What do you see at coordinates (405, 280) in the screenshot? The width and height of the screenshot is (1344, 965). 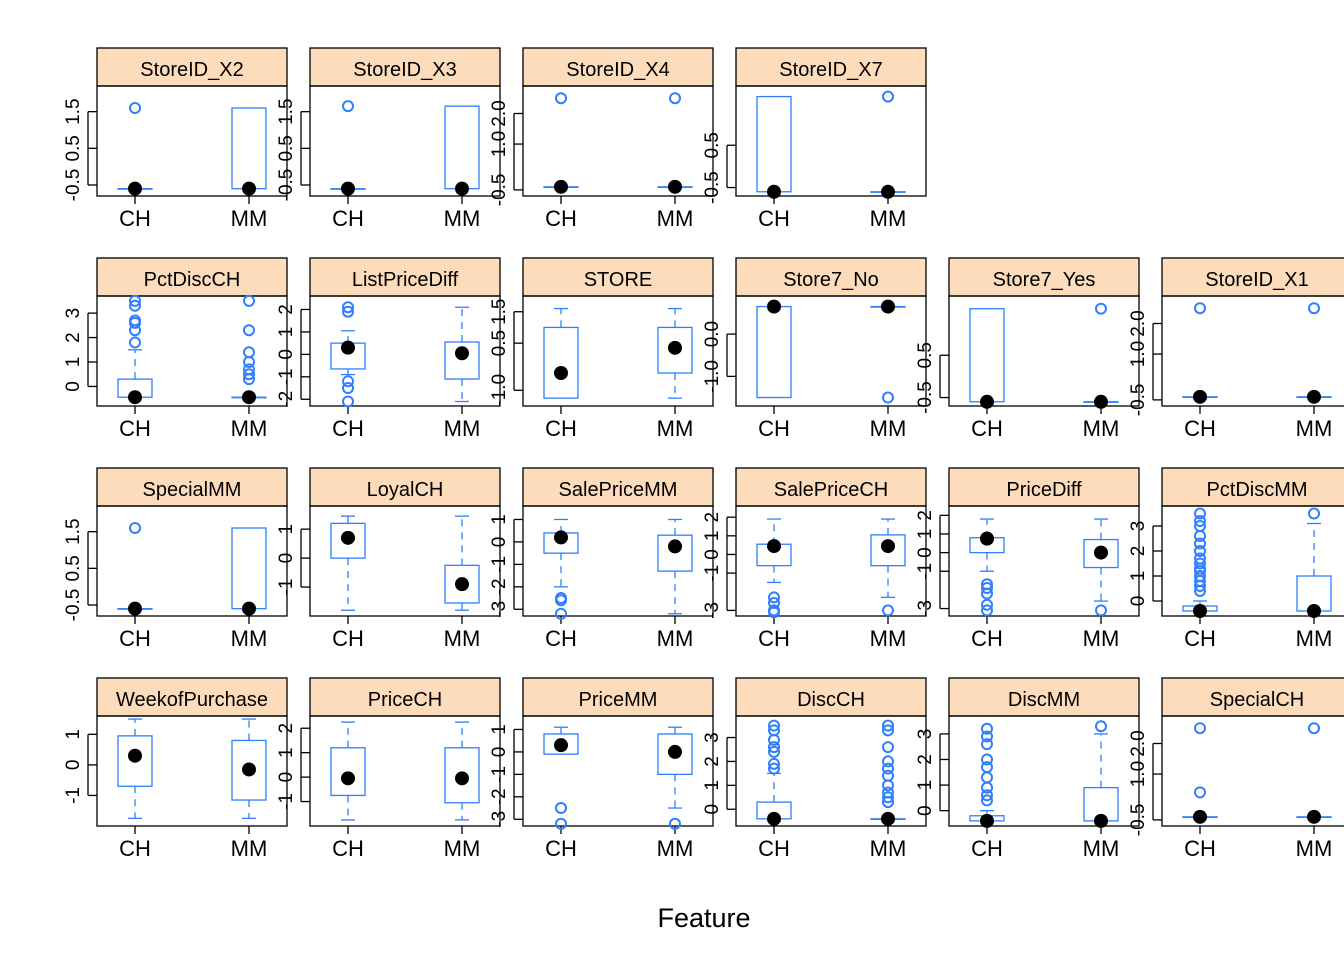 I see `panel-title: ListPriceDiff` at bounding box center [405, 280].